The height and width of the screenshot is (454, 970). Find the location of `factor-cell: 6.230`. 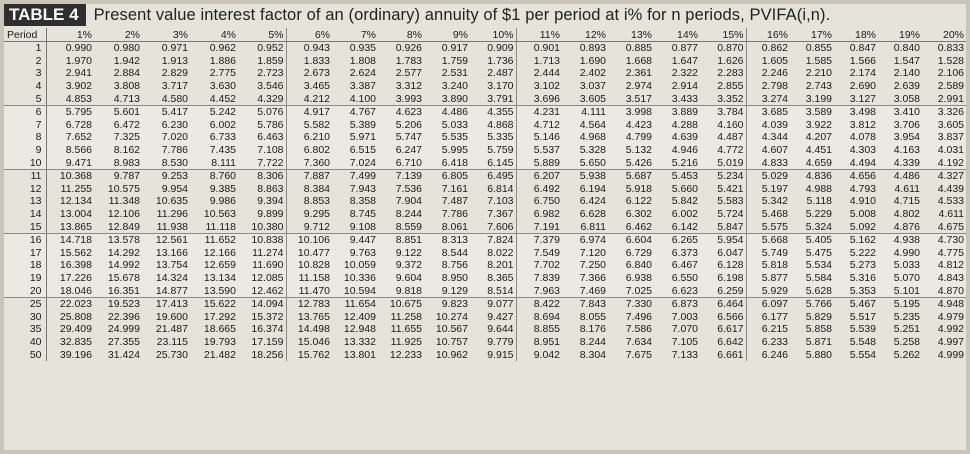

factor-cell: 6.230 is located at coordinates (166, 125).